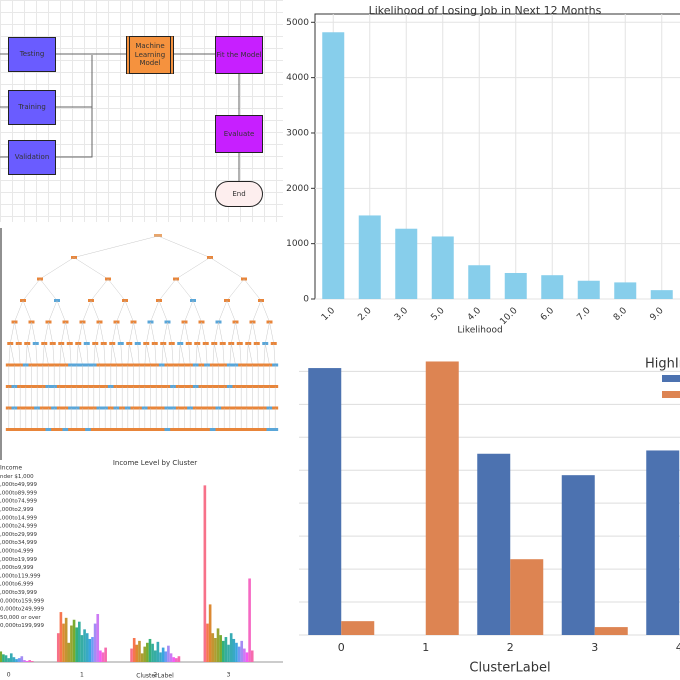  Describe the element at coordinates (239, 134) in the screenshot. I see `flow-node: Evaluate` at that location.